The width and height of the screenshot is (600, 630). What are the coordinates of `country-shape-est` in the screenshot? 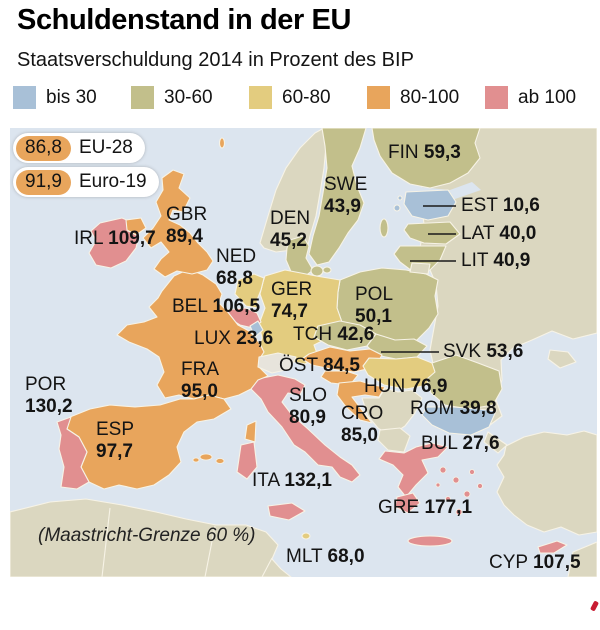 It's located at (430, 205).